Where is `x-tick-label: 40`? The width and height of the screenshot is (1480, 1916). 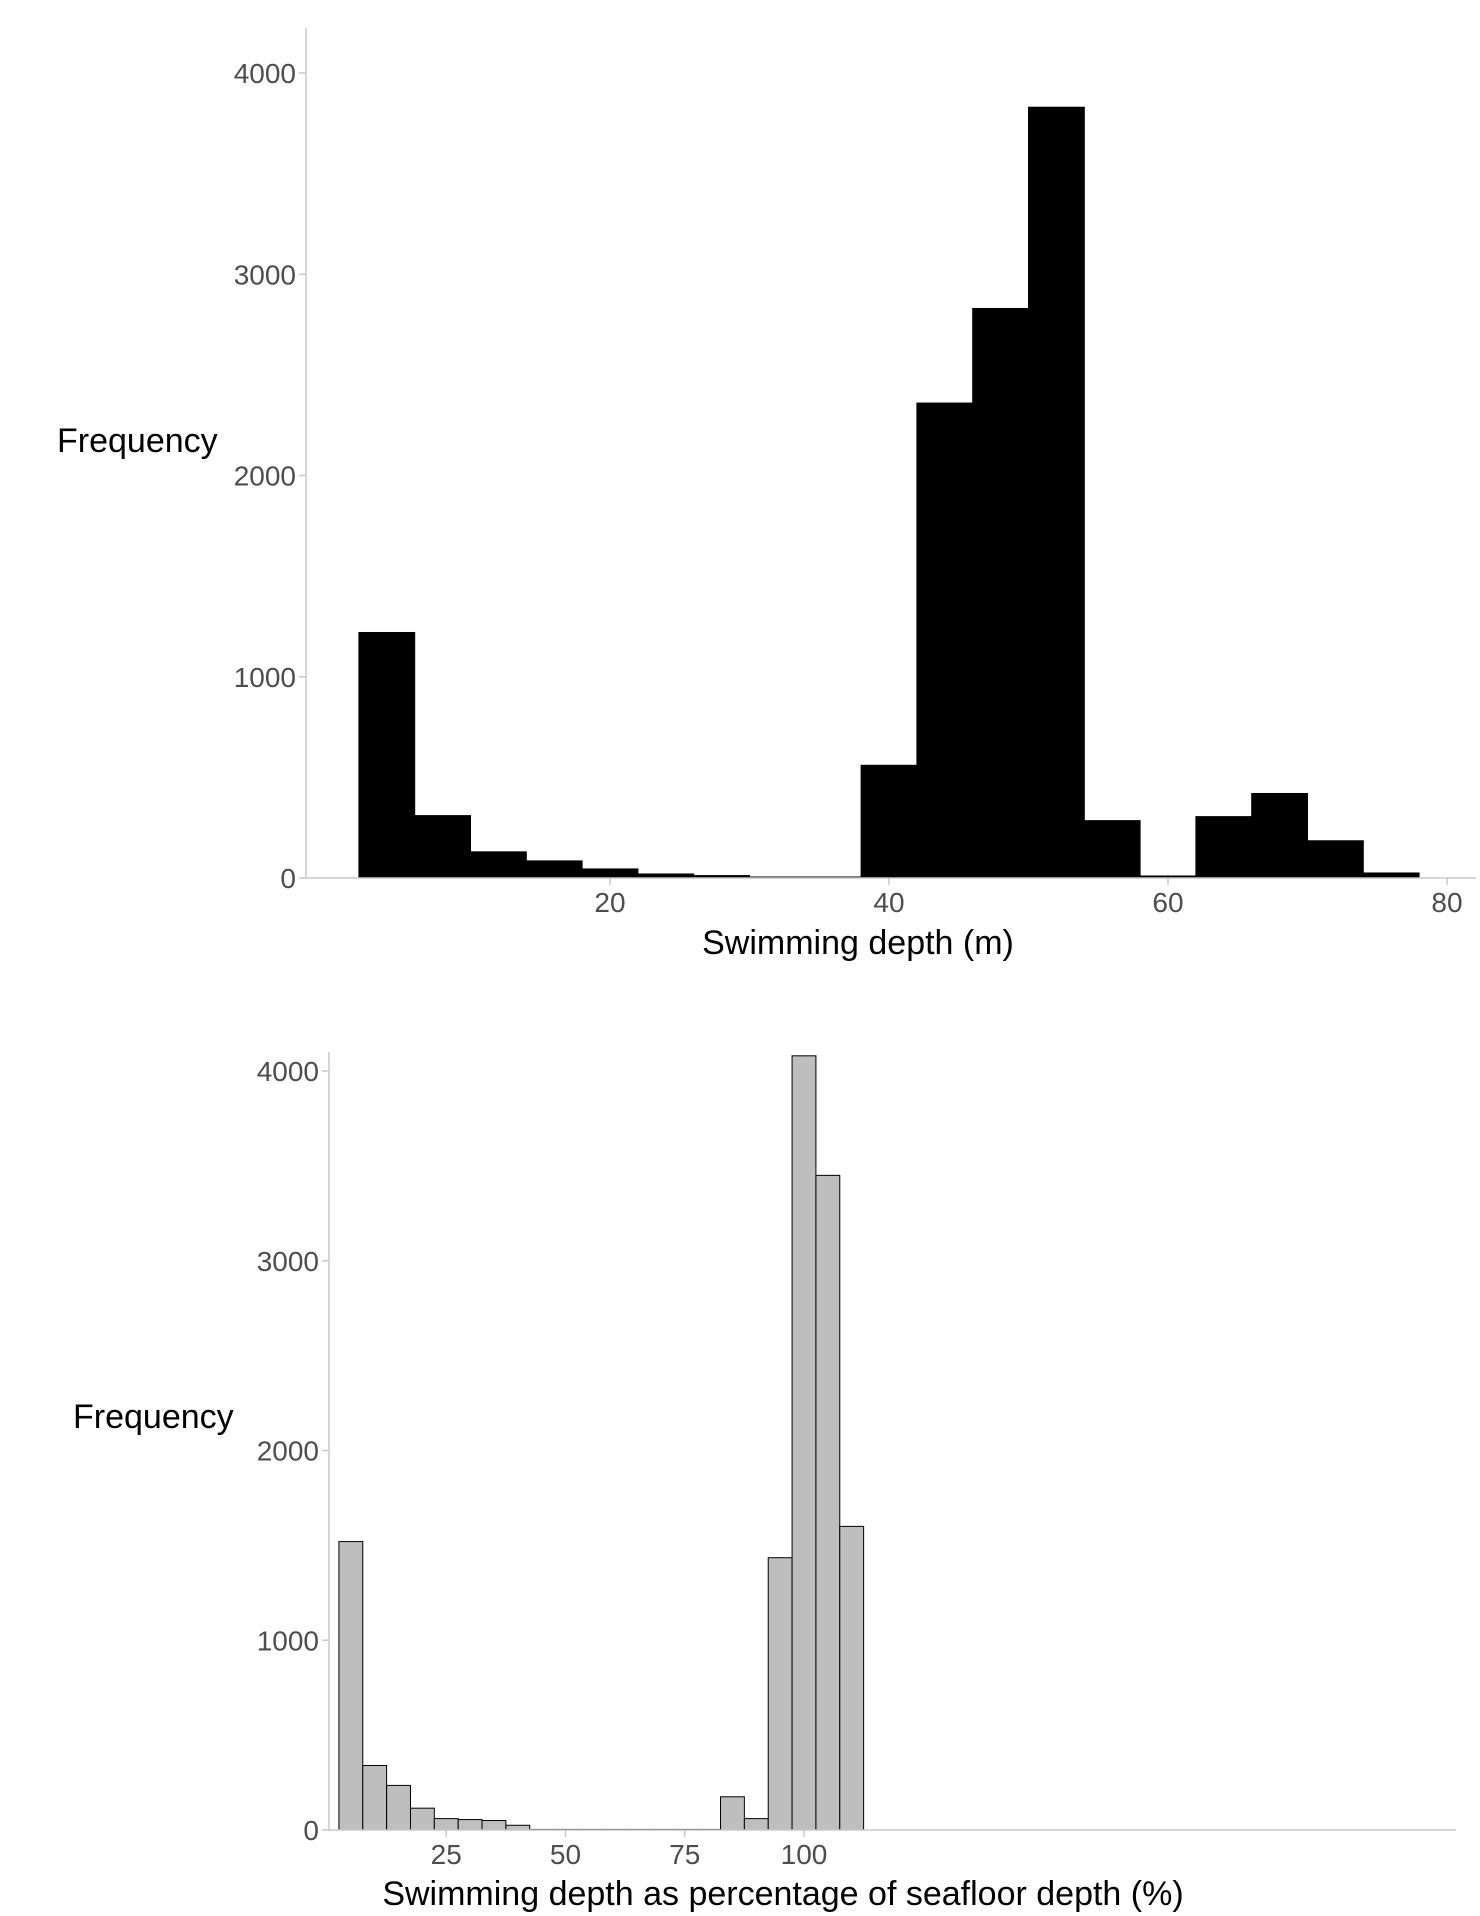 x-tick-label: 40 is located at coordinates (888, 902).